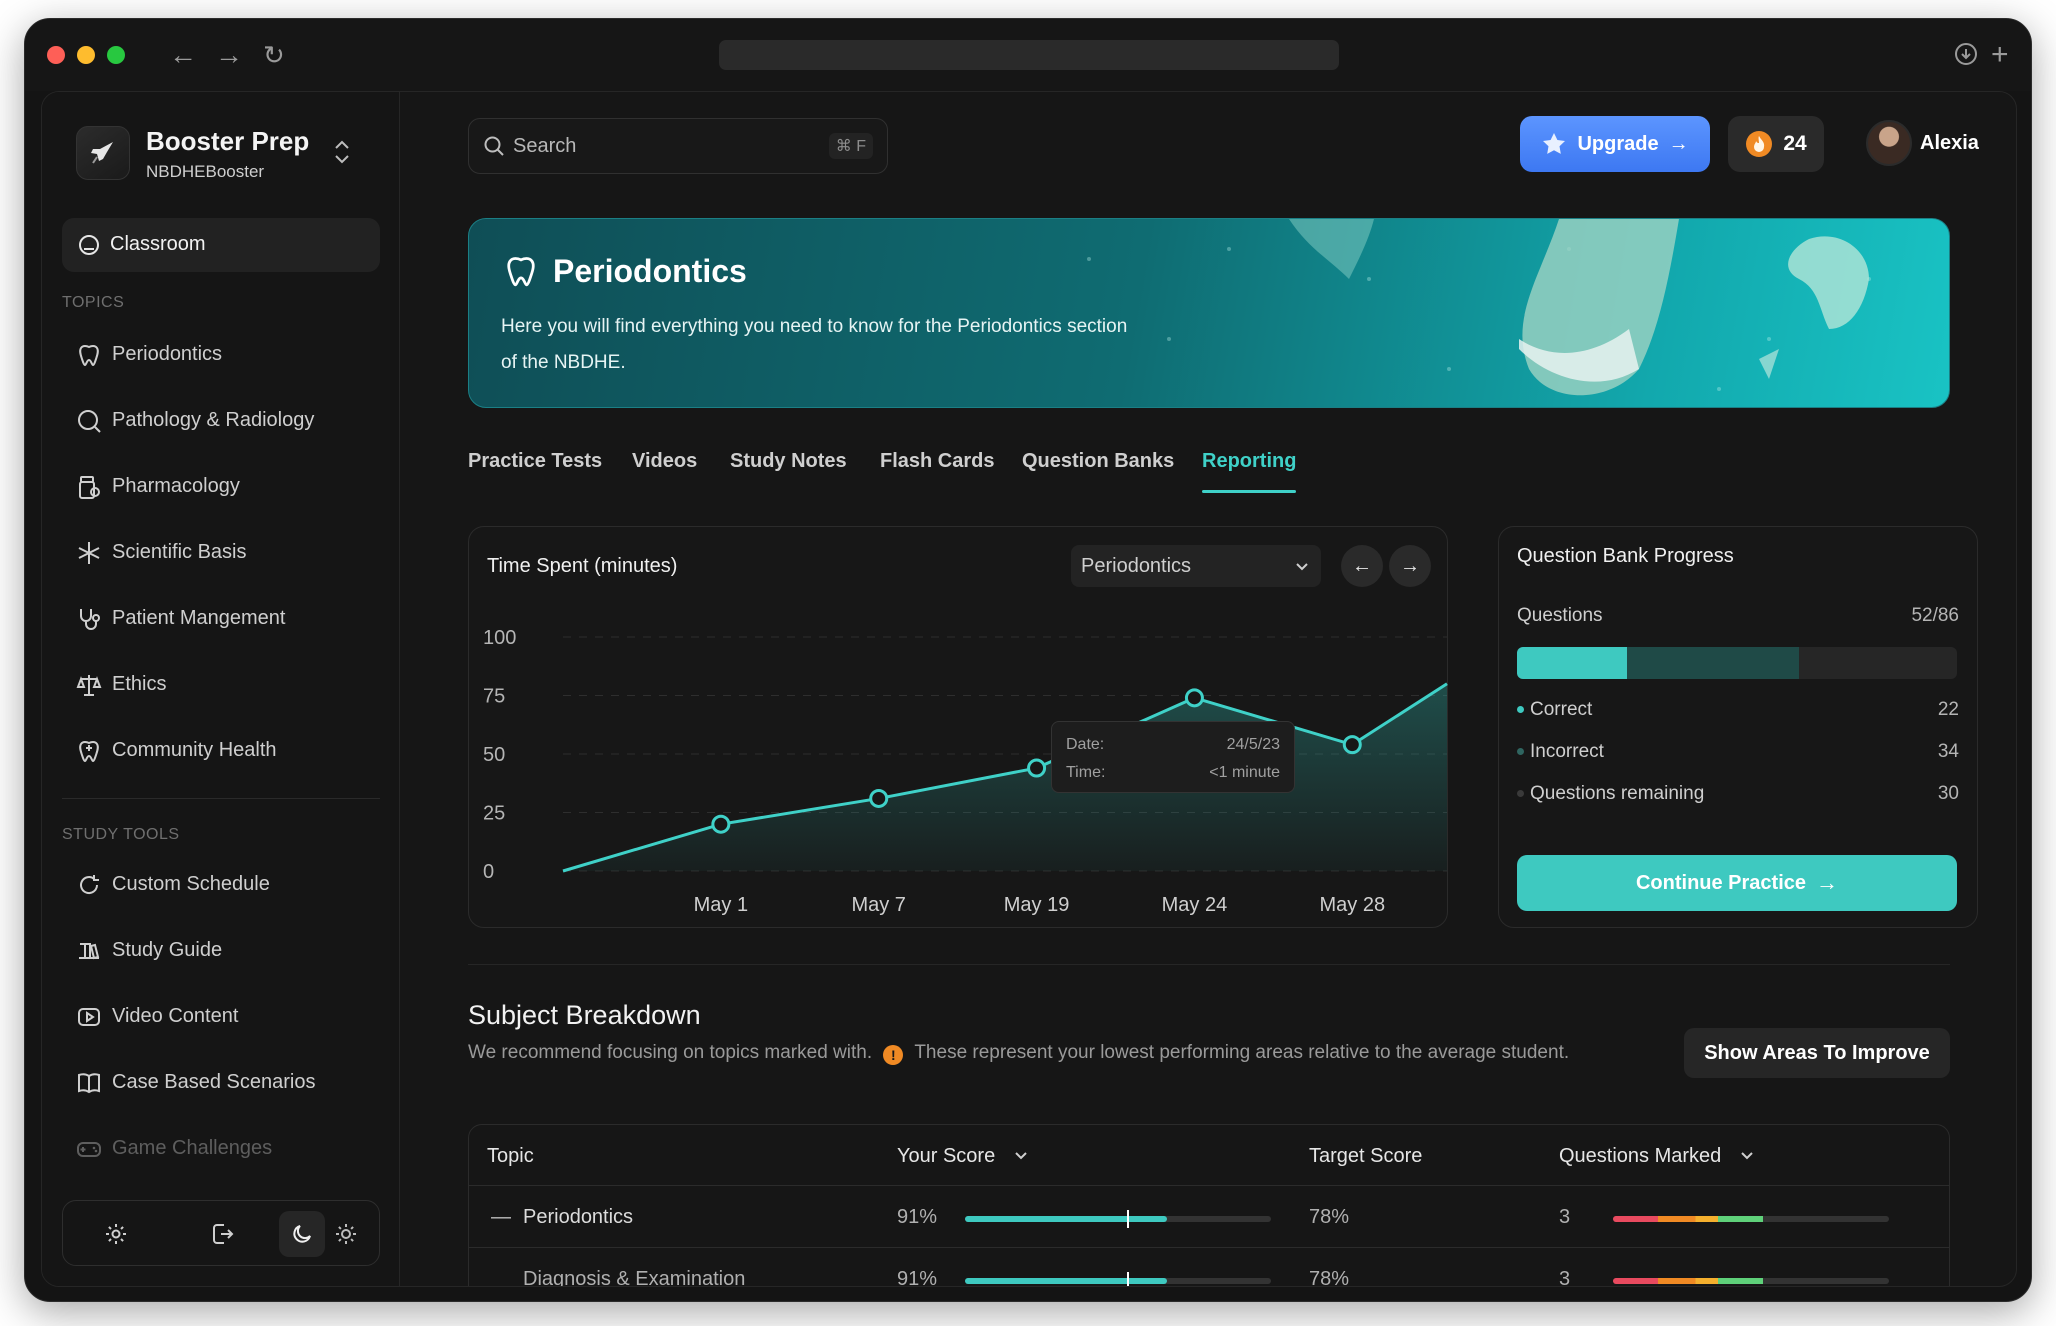 This screenshot has width=2056, height=1326. Describe the element at coordinates (192, 1148) in the screenshot. I see `sidebar-item-label: Game Challenges` at that location.